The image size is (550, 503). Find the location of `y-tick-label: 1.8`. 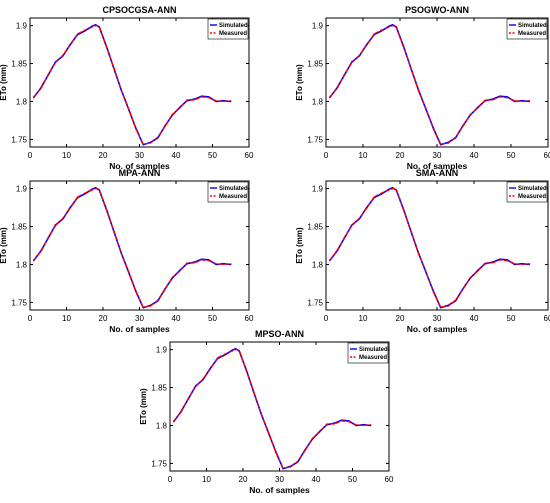

y-tick-label: 1.8 is located at coordinates (318, 101).